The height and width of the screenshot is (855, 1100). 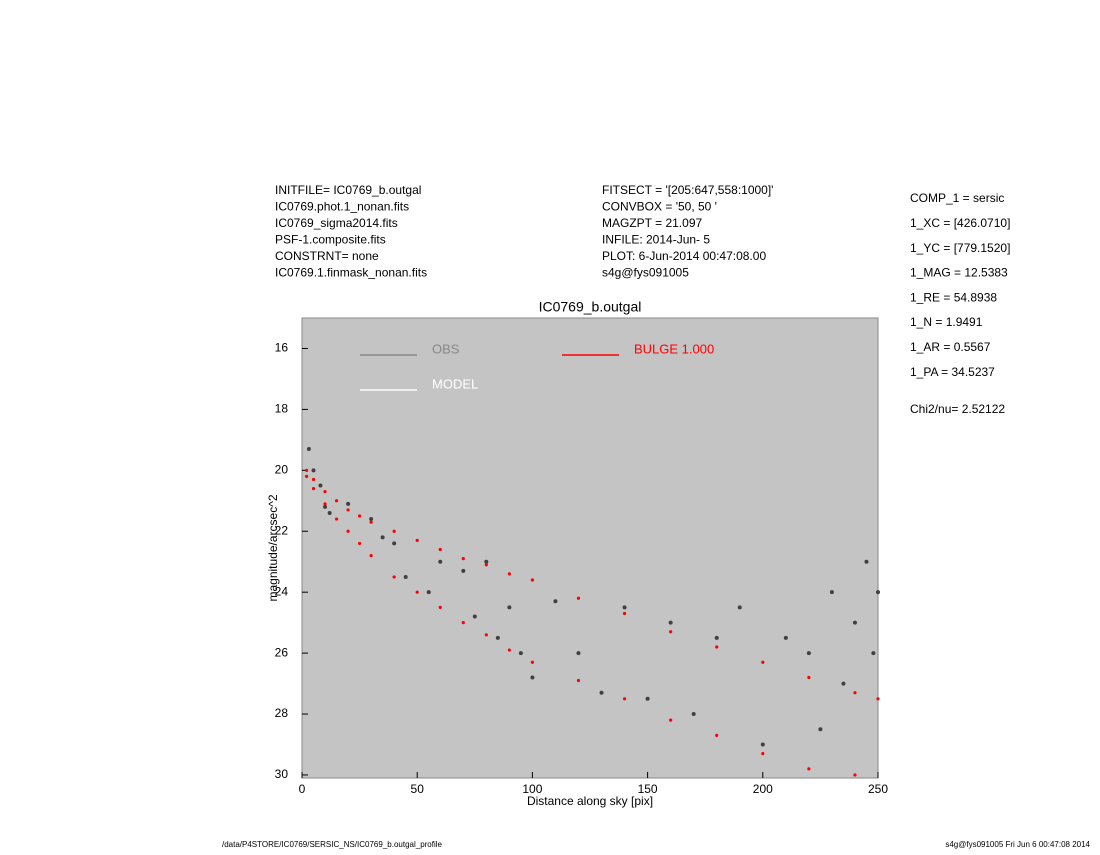 What do you see at coordinates (590, 801) in the screenshot?
I see `x-axis-label: Distance along sky [pix]` at bounding box center [590, 801].